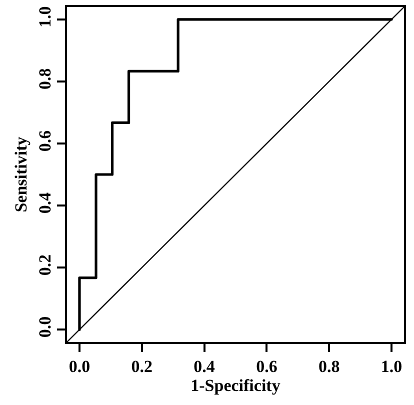  Describe the element at coordinates (235, 386) in the screenshot. I see `x-axis-title: 1-Specificity` at that location.